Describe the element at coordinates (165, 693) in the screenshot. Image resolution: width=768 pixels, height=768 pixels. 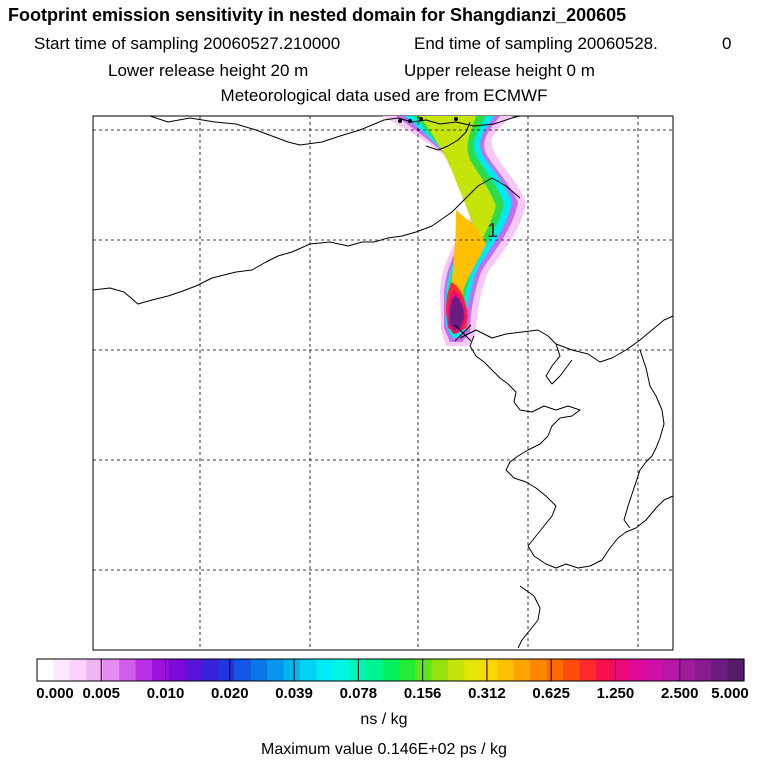
I see `colorbar-tick-label: 0.010` at that location.